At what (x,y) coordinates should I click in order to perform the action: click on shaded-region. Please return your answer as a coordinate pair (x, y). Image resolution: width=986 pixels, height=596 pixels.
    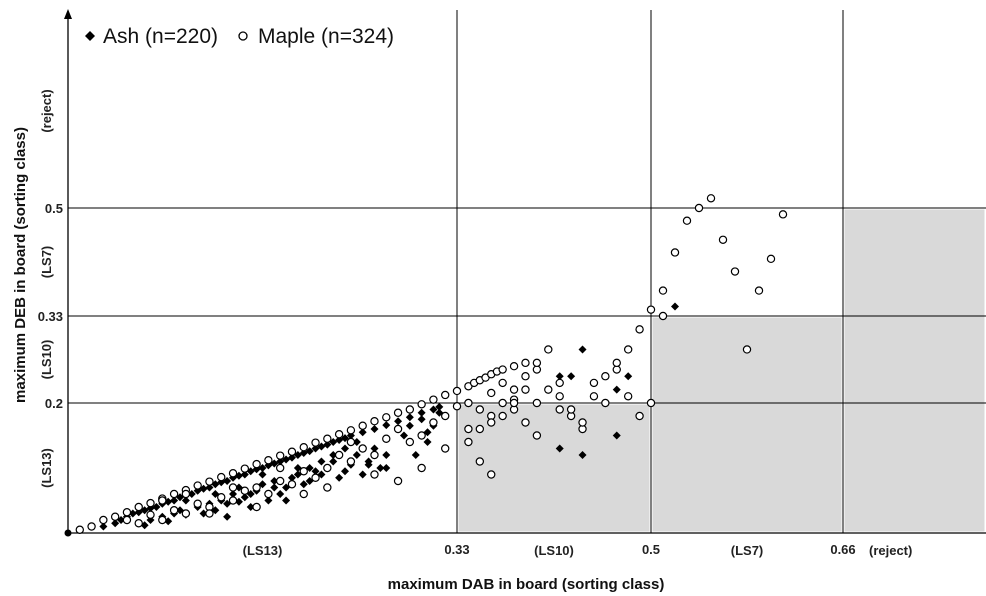
    Looking at the image, I should click on (914, 370).